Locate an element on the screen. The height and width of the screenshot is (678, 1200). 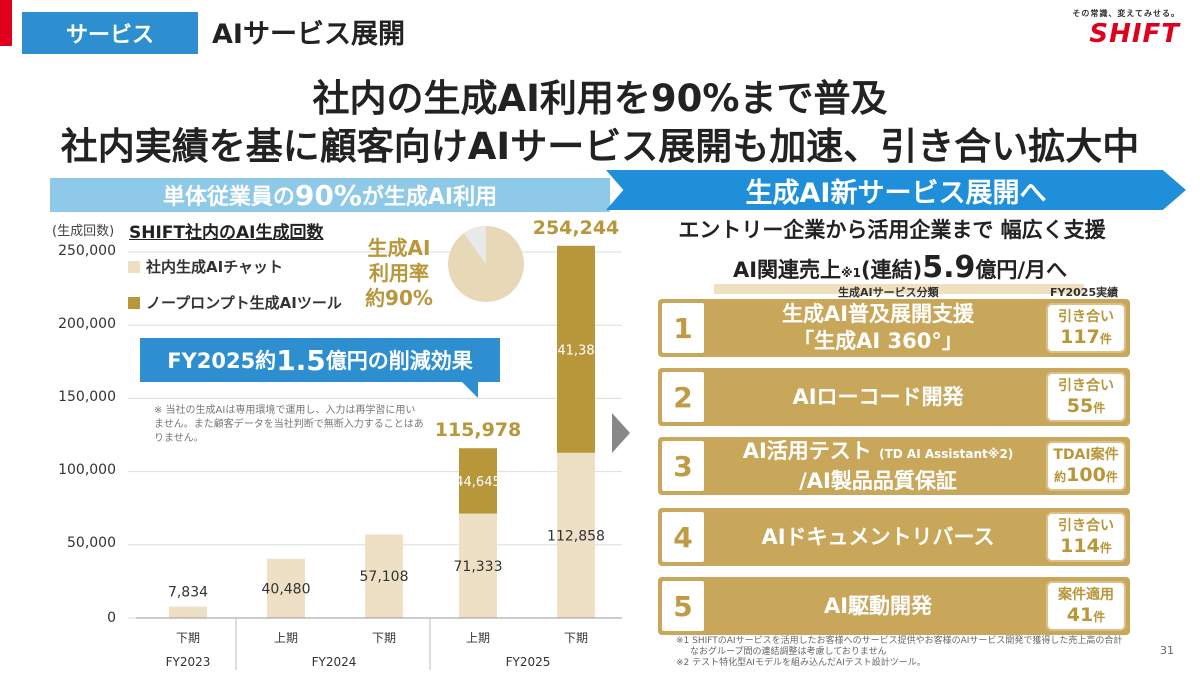
service-name-l1: AI活用テスト is located at coordinates (807, 450).